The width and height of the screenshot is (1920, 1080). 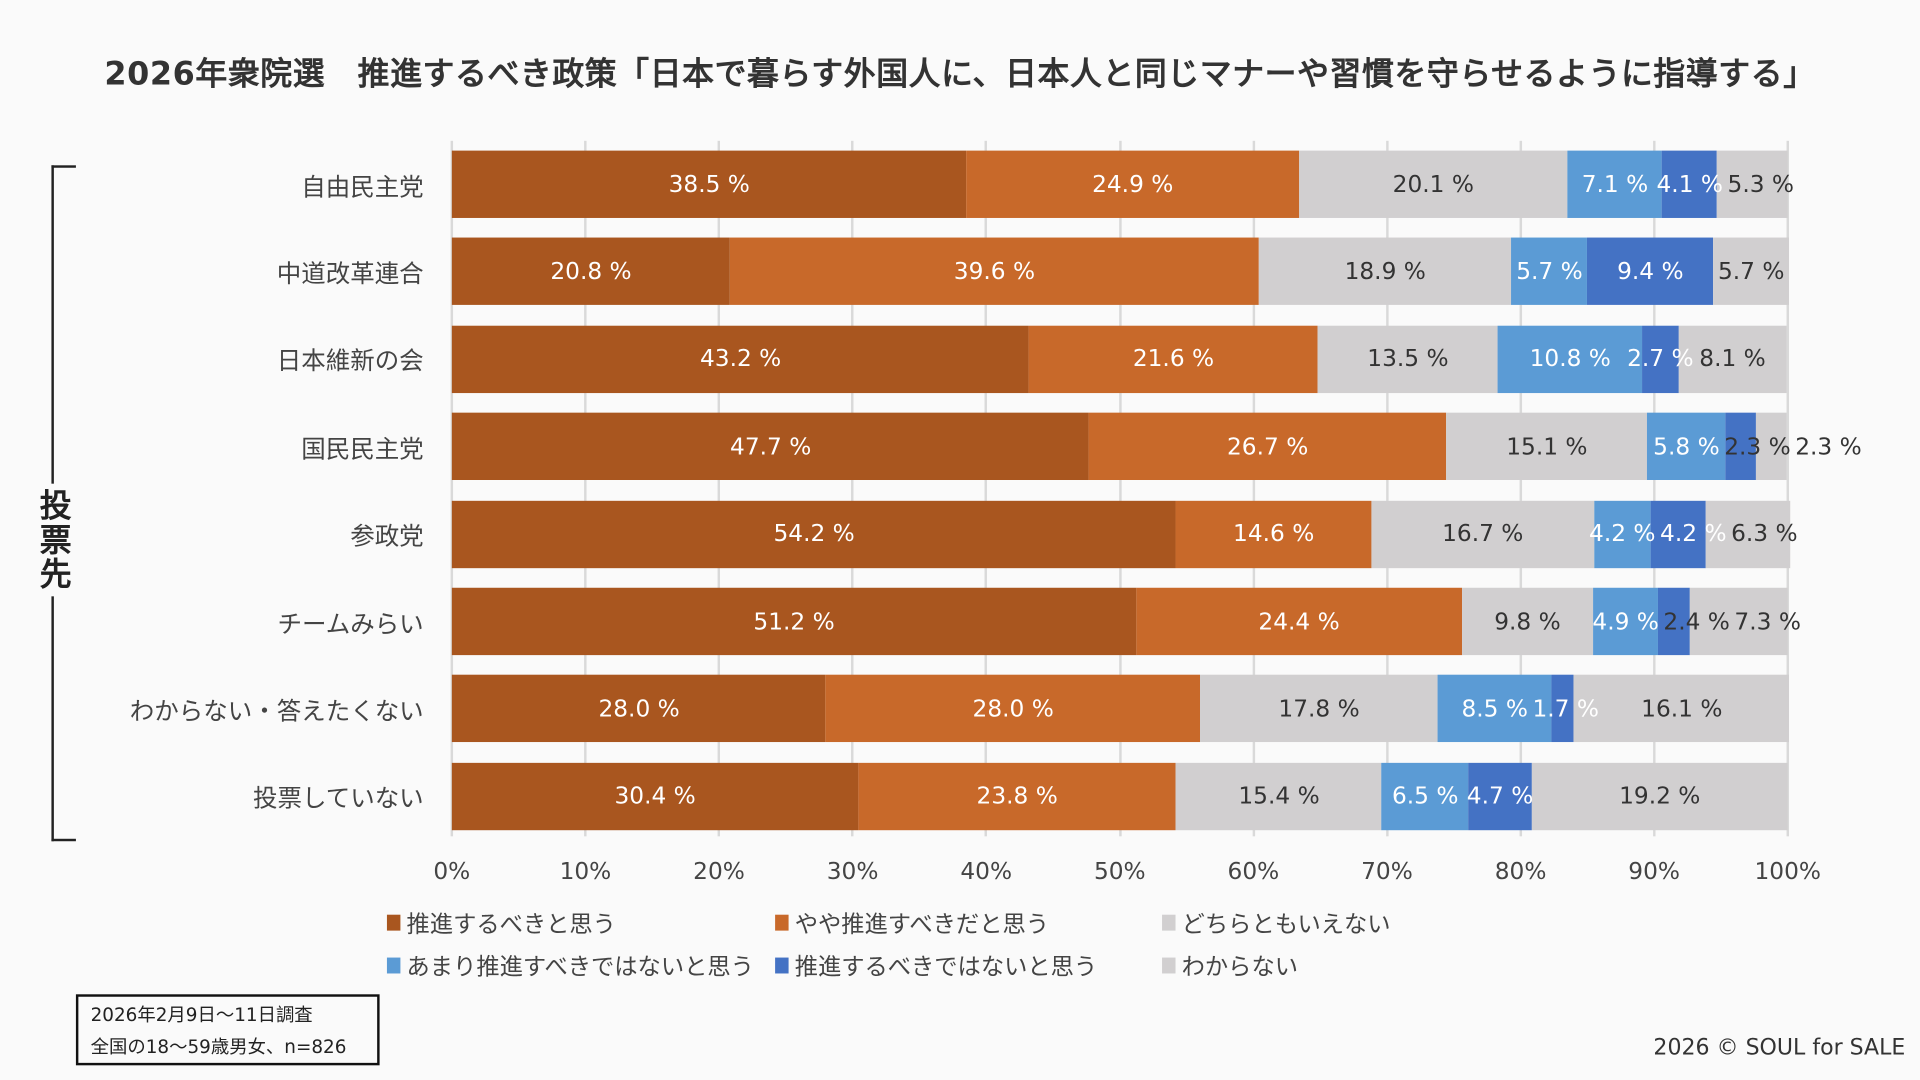 I want to click on copyright: 2026 © SOUL for SALE, so click(x=1779, y=1047).